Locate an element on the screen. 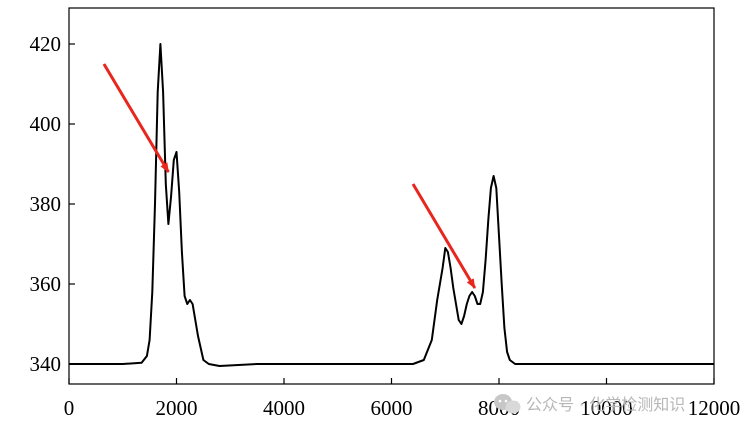 Image resolution: width=754 pixels, height=434 pixels. x-tick-label: 2000 is located at coordinates (177, 408).